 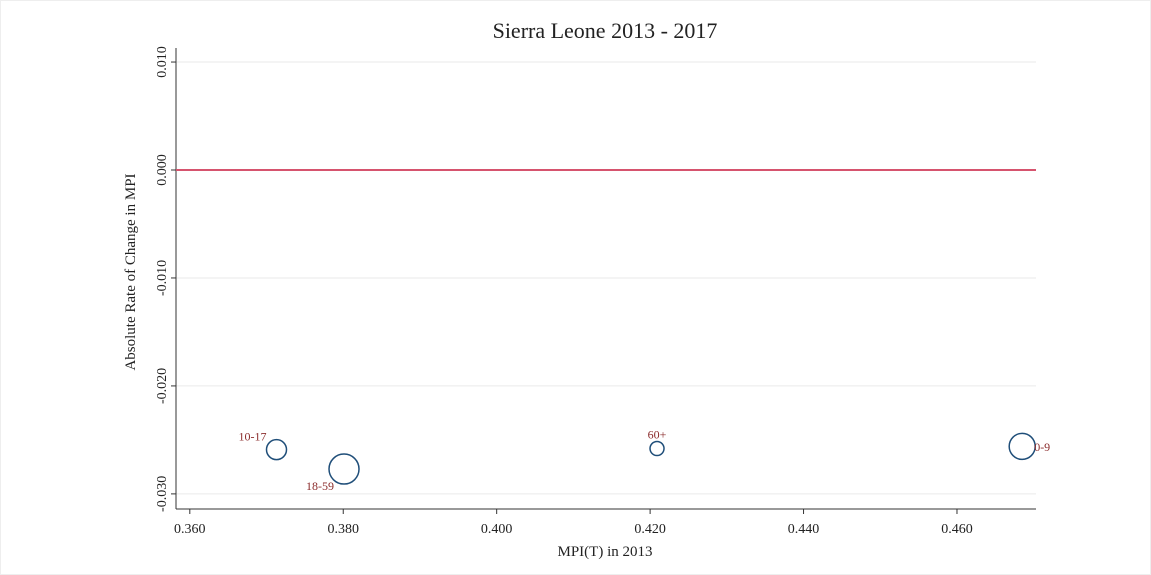 I want to click on x-axis-label: MPI(T) in 2013, so click(x=605, y=552).